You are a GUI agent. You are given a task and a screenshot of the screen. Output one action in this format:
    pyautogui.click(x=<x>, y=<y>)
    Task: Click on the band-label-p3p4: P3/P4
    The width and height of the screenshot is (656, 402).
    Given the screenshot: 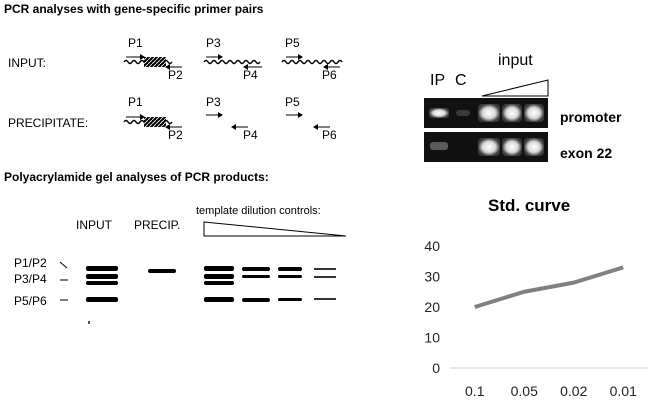 What is the action you would take?
    pyautogui.click(x=30, y=279)
    